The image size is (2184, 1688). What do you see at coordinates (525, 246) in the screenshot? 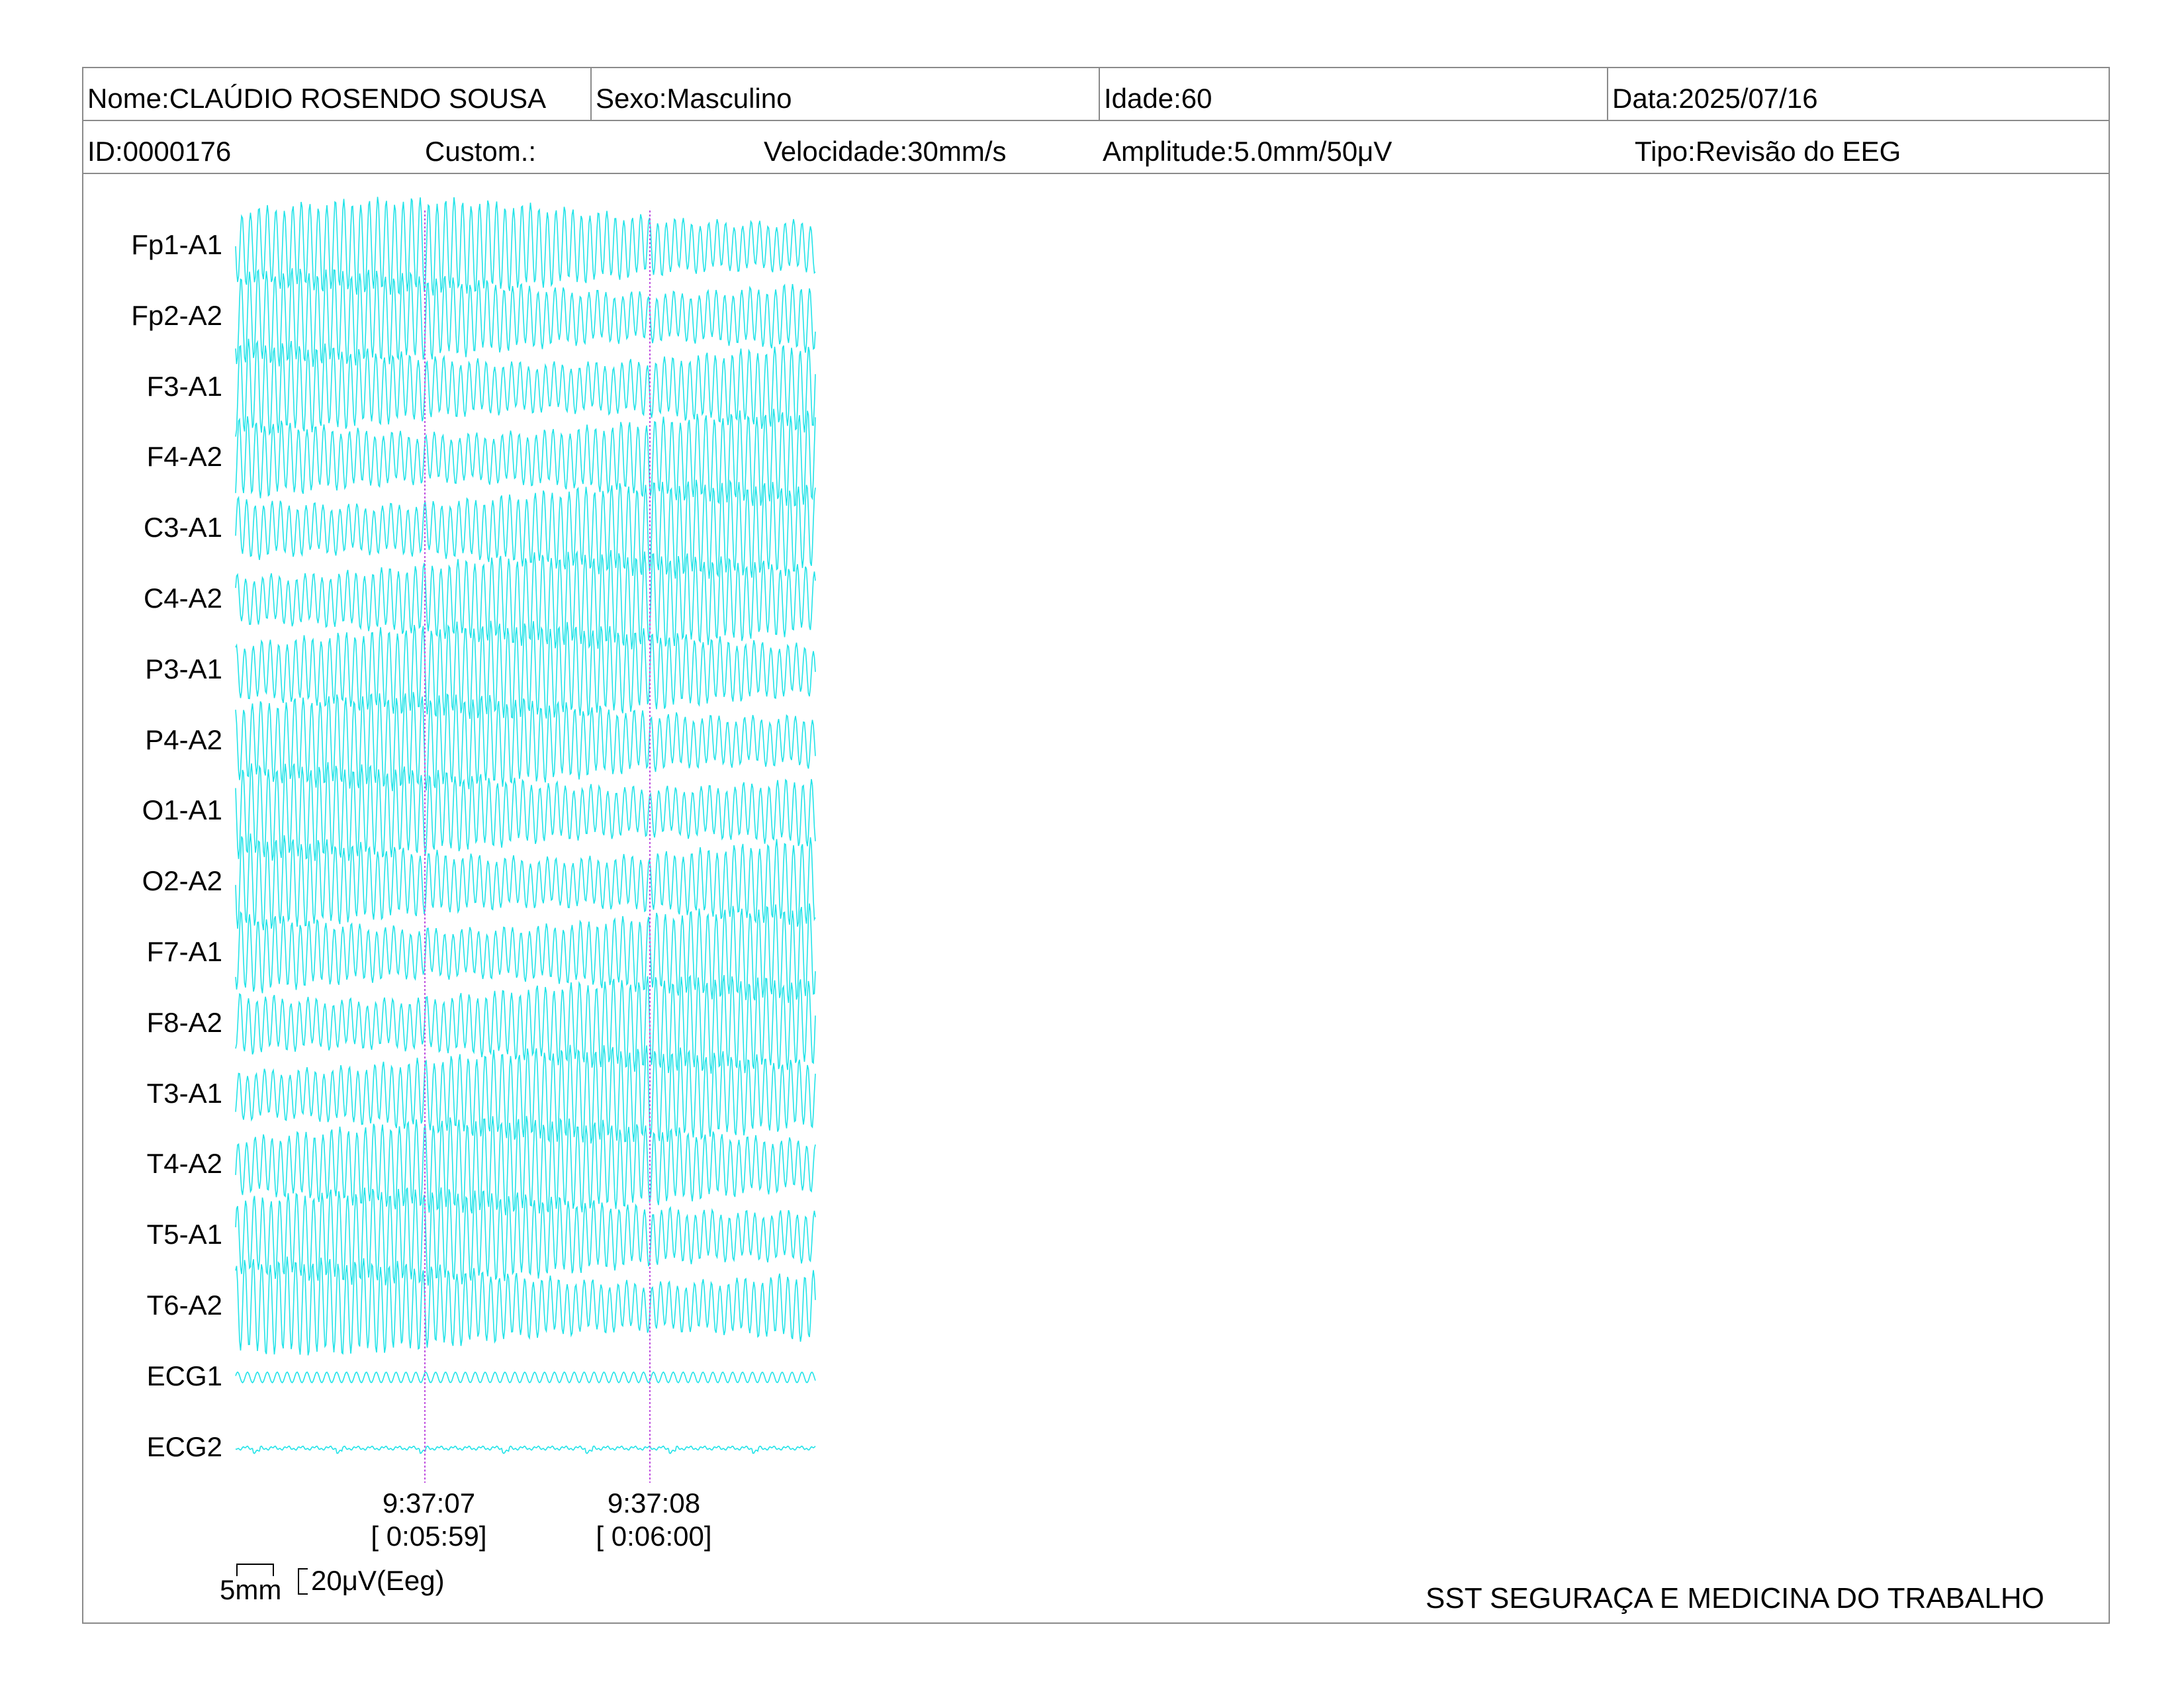
I see `eeg-trace-fp1-a1` at bounding box center [525, 246].